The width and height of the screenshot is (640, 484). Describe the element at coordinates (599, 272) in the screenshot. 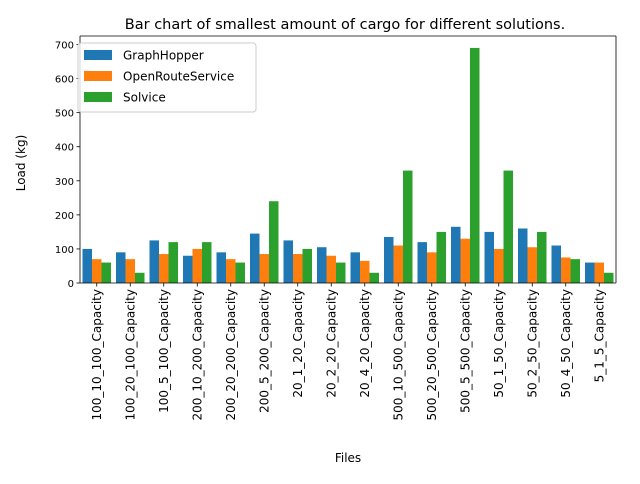

I see `bar-openrouteservice-5_1_5_capacity` at that location.